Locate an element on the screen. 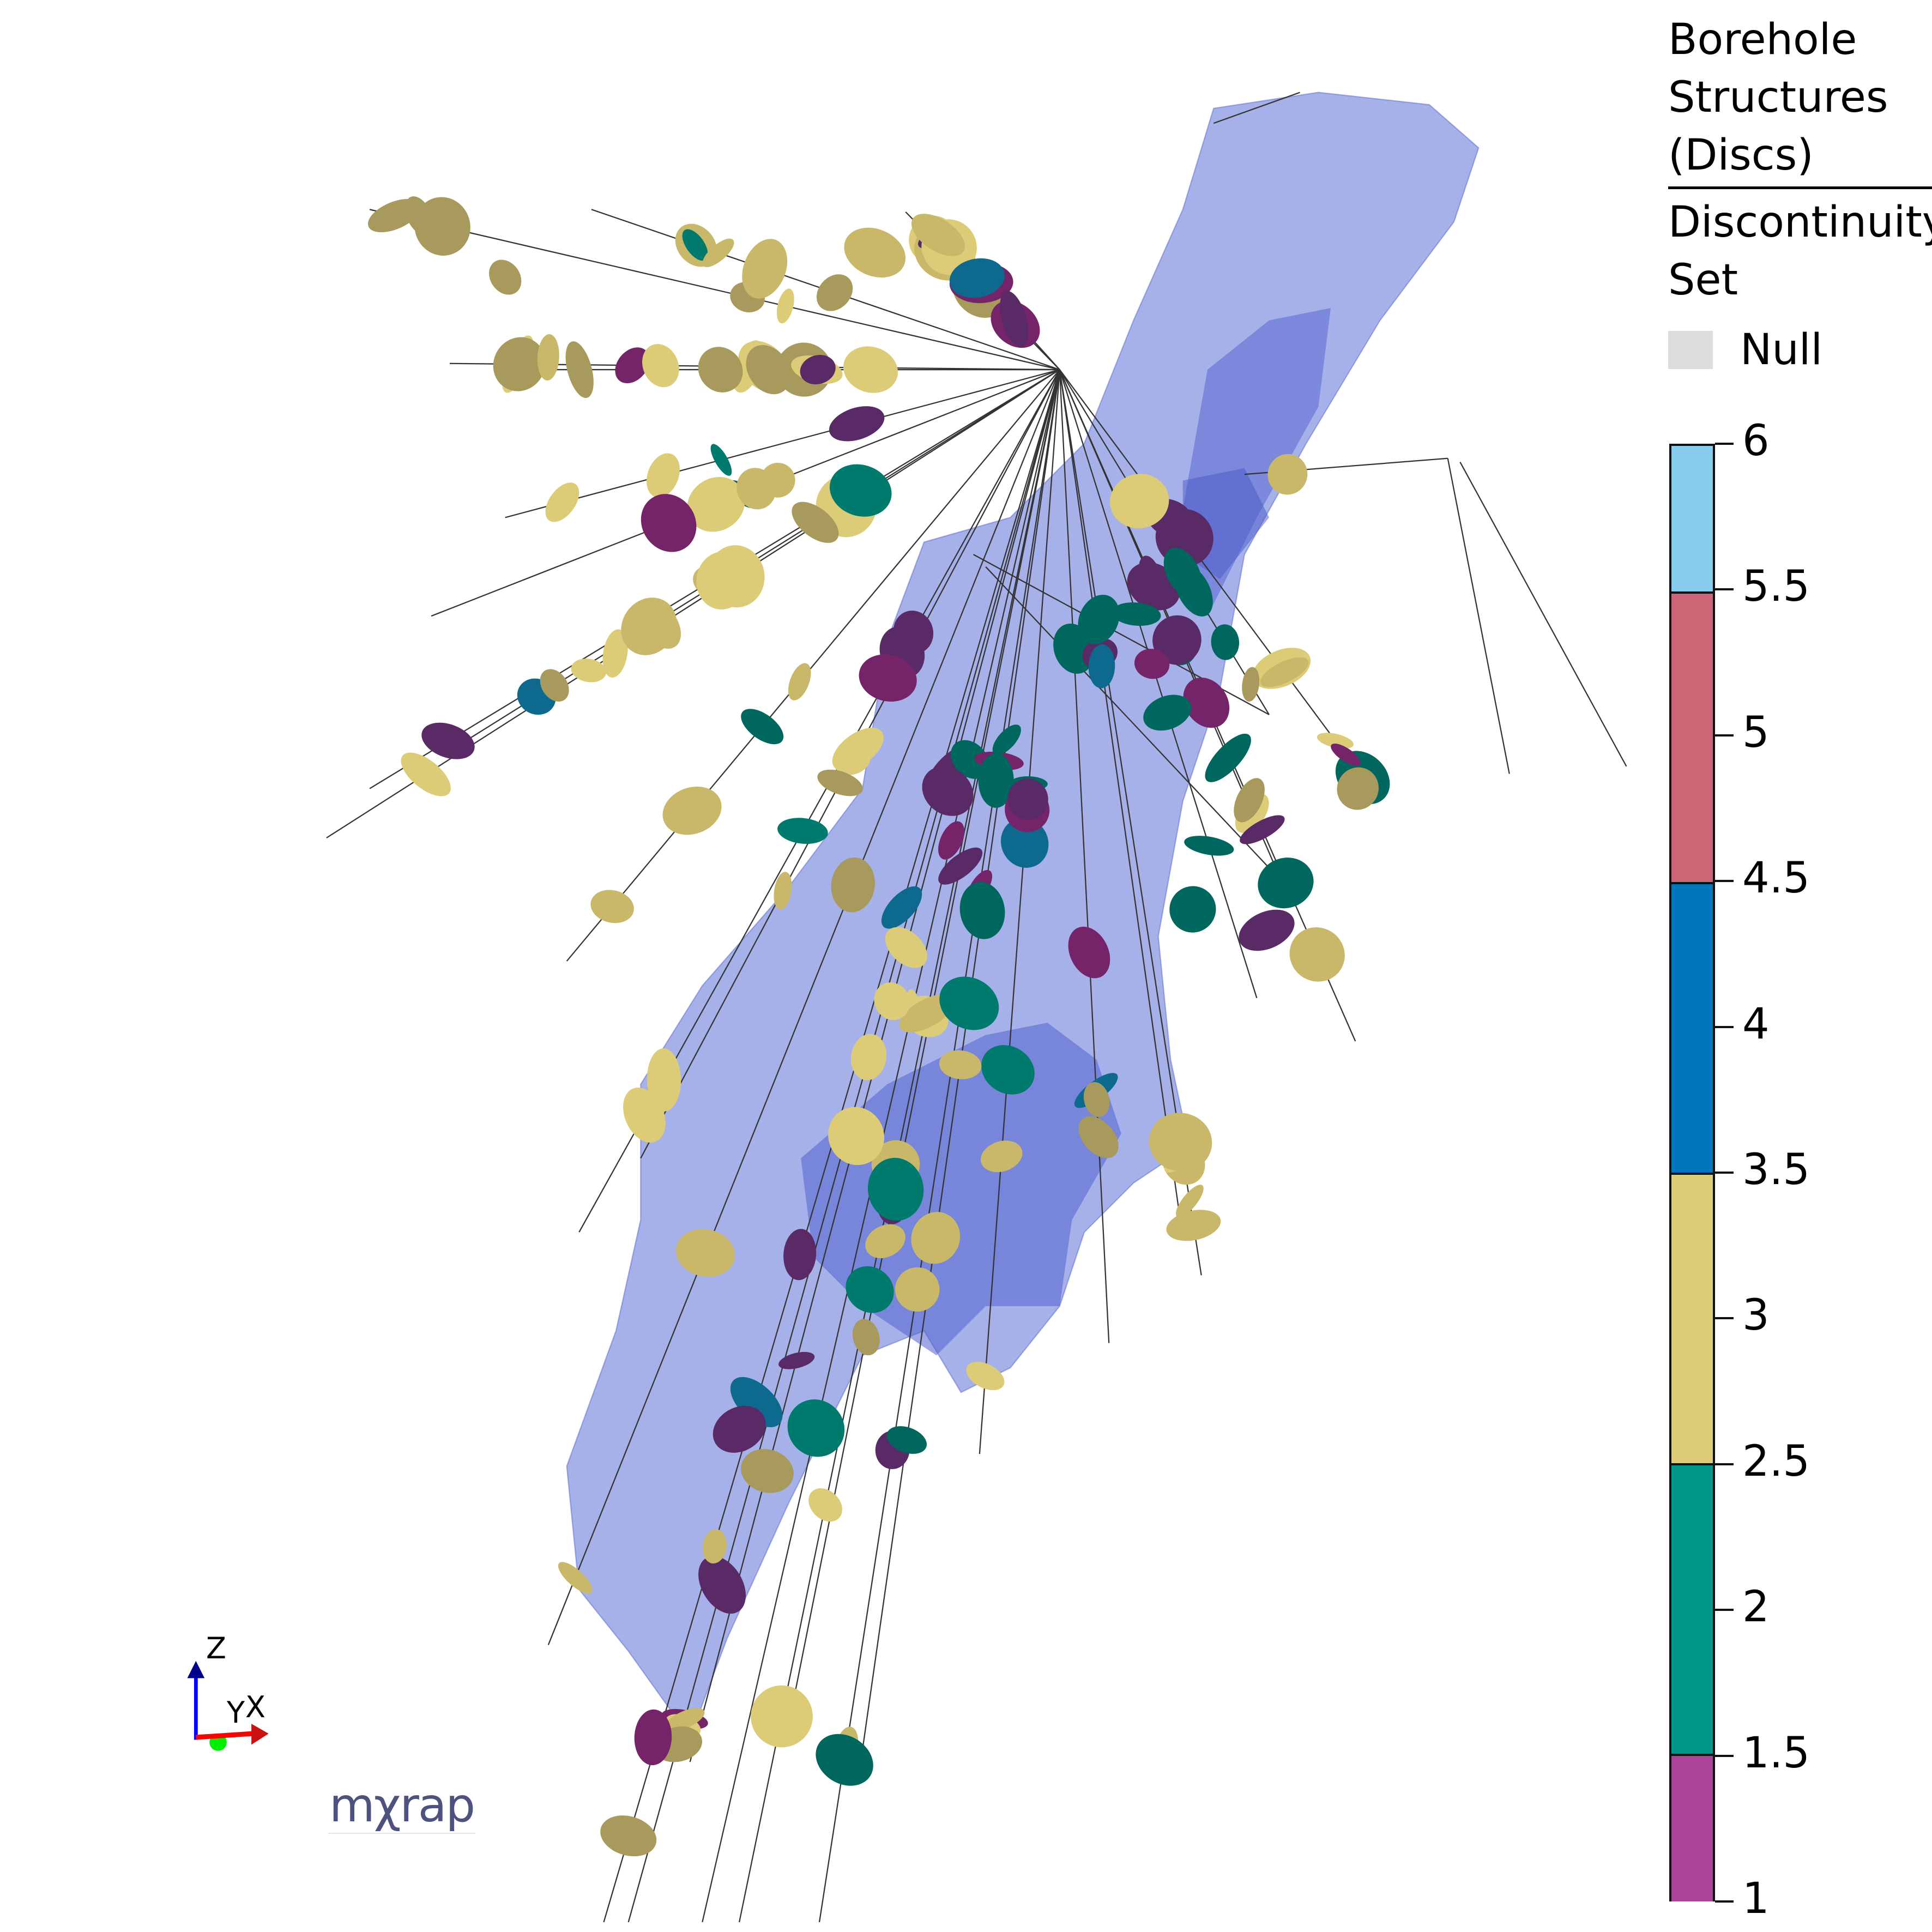 This screenshot has height=1932, width=1932. colorbar-tick-label: 1 is located at coordinates (1756, 1898).